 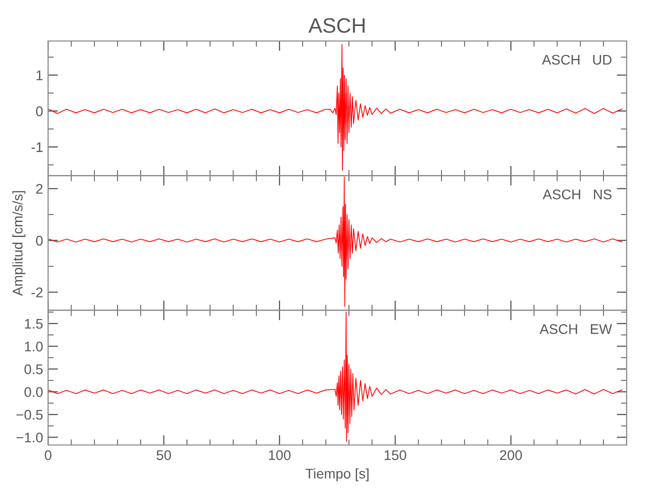 I want to click on x-tick-label: 0, so click(x=48, y=455).